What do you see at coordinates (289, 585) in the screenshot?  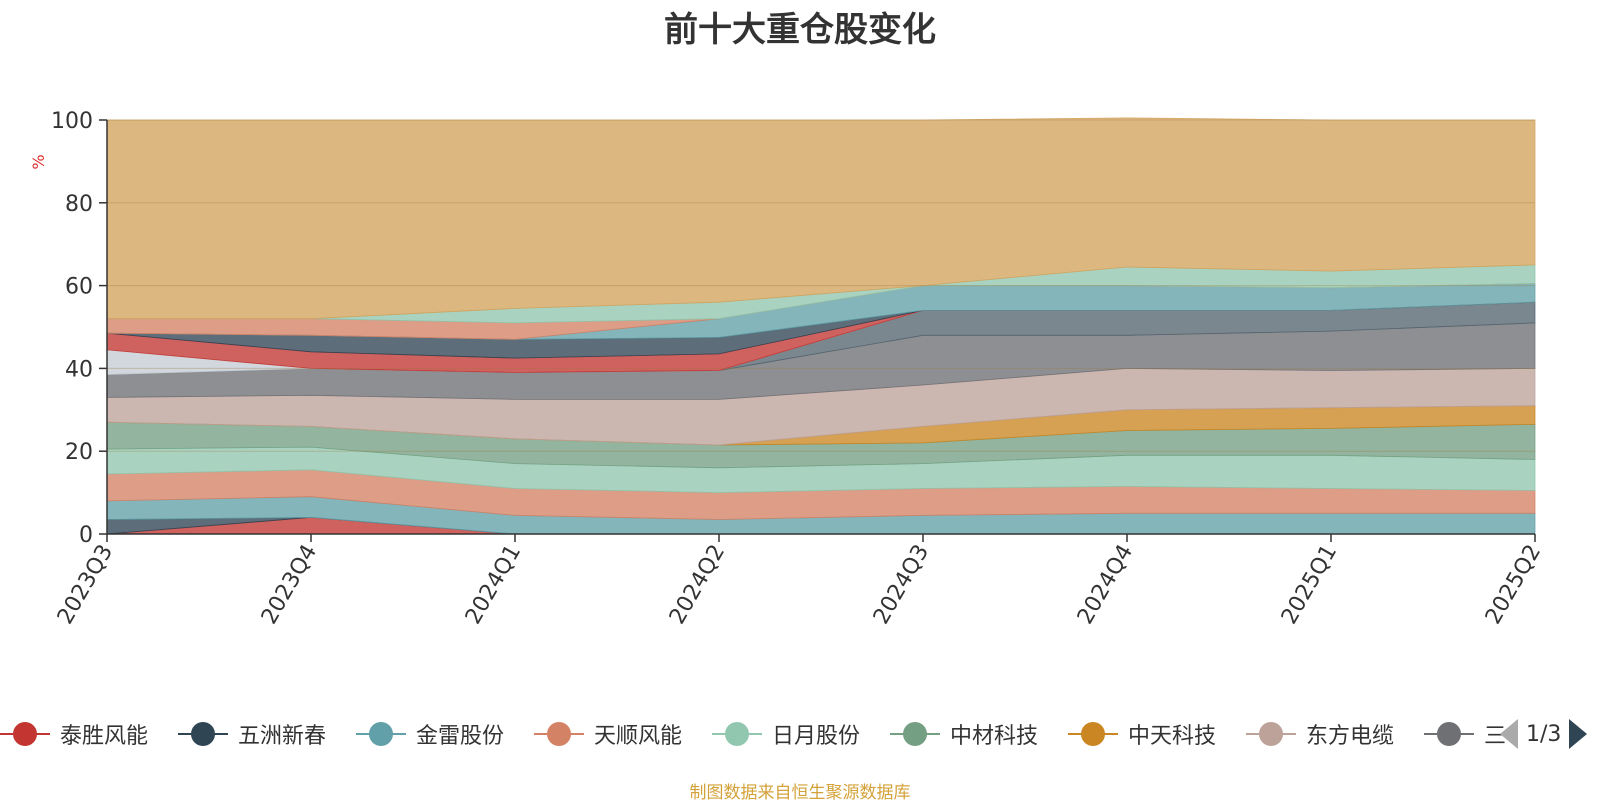 I see `x-tick-label: 2023Q4` at bounding box center [289, 585].